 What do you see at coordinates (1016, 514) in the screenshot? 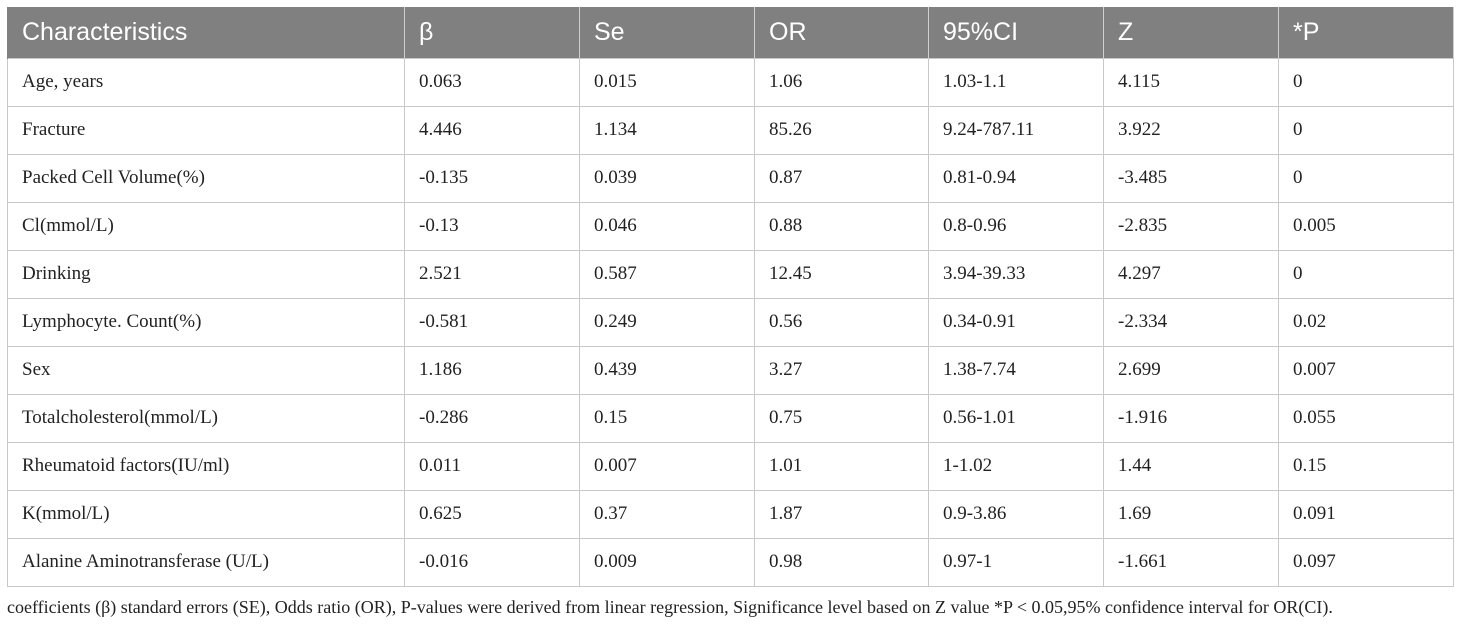
I see `cell-ci: 0.9-3.86` at bounding box center [1016, 514].